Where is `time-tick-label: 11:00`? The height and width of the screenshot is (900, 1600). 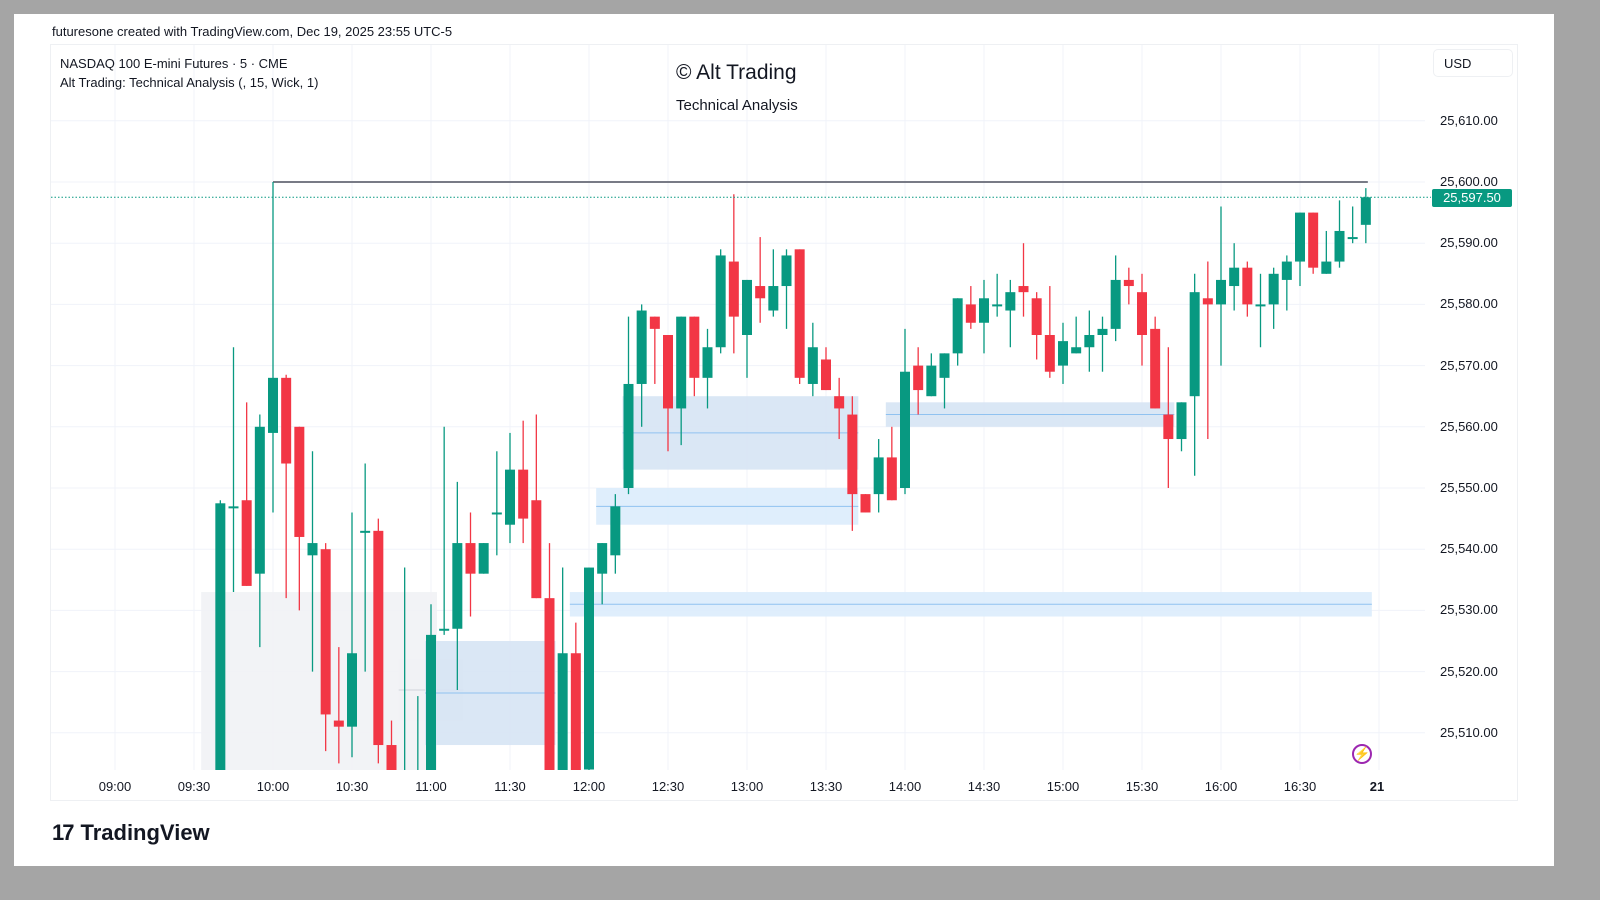
time-tick-label: 11:00 is located at coordinates (431, 786).